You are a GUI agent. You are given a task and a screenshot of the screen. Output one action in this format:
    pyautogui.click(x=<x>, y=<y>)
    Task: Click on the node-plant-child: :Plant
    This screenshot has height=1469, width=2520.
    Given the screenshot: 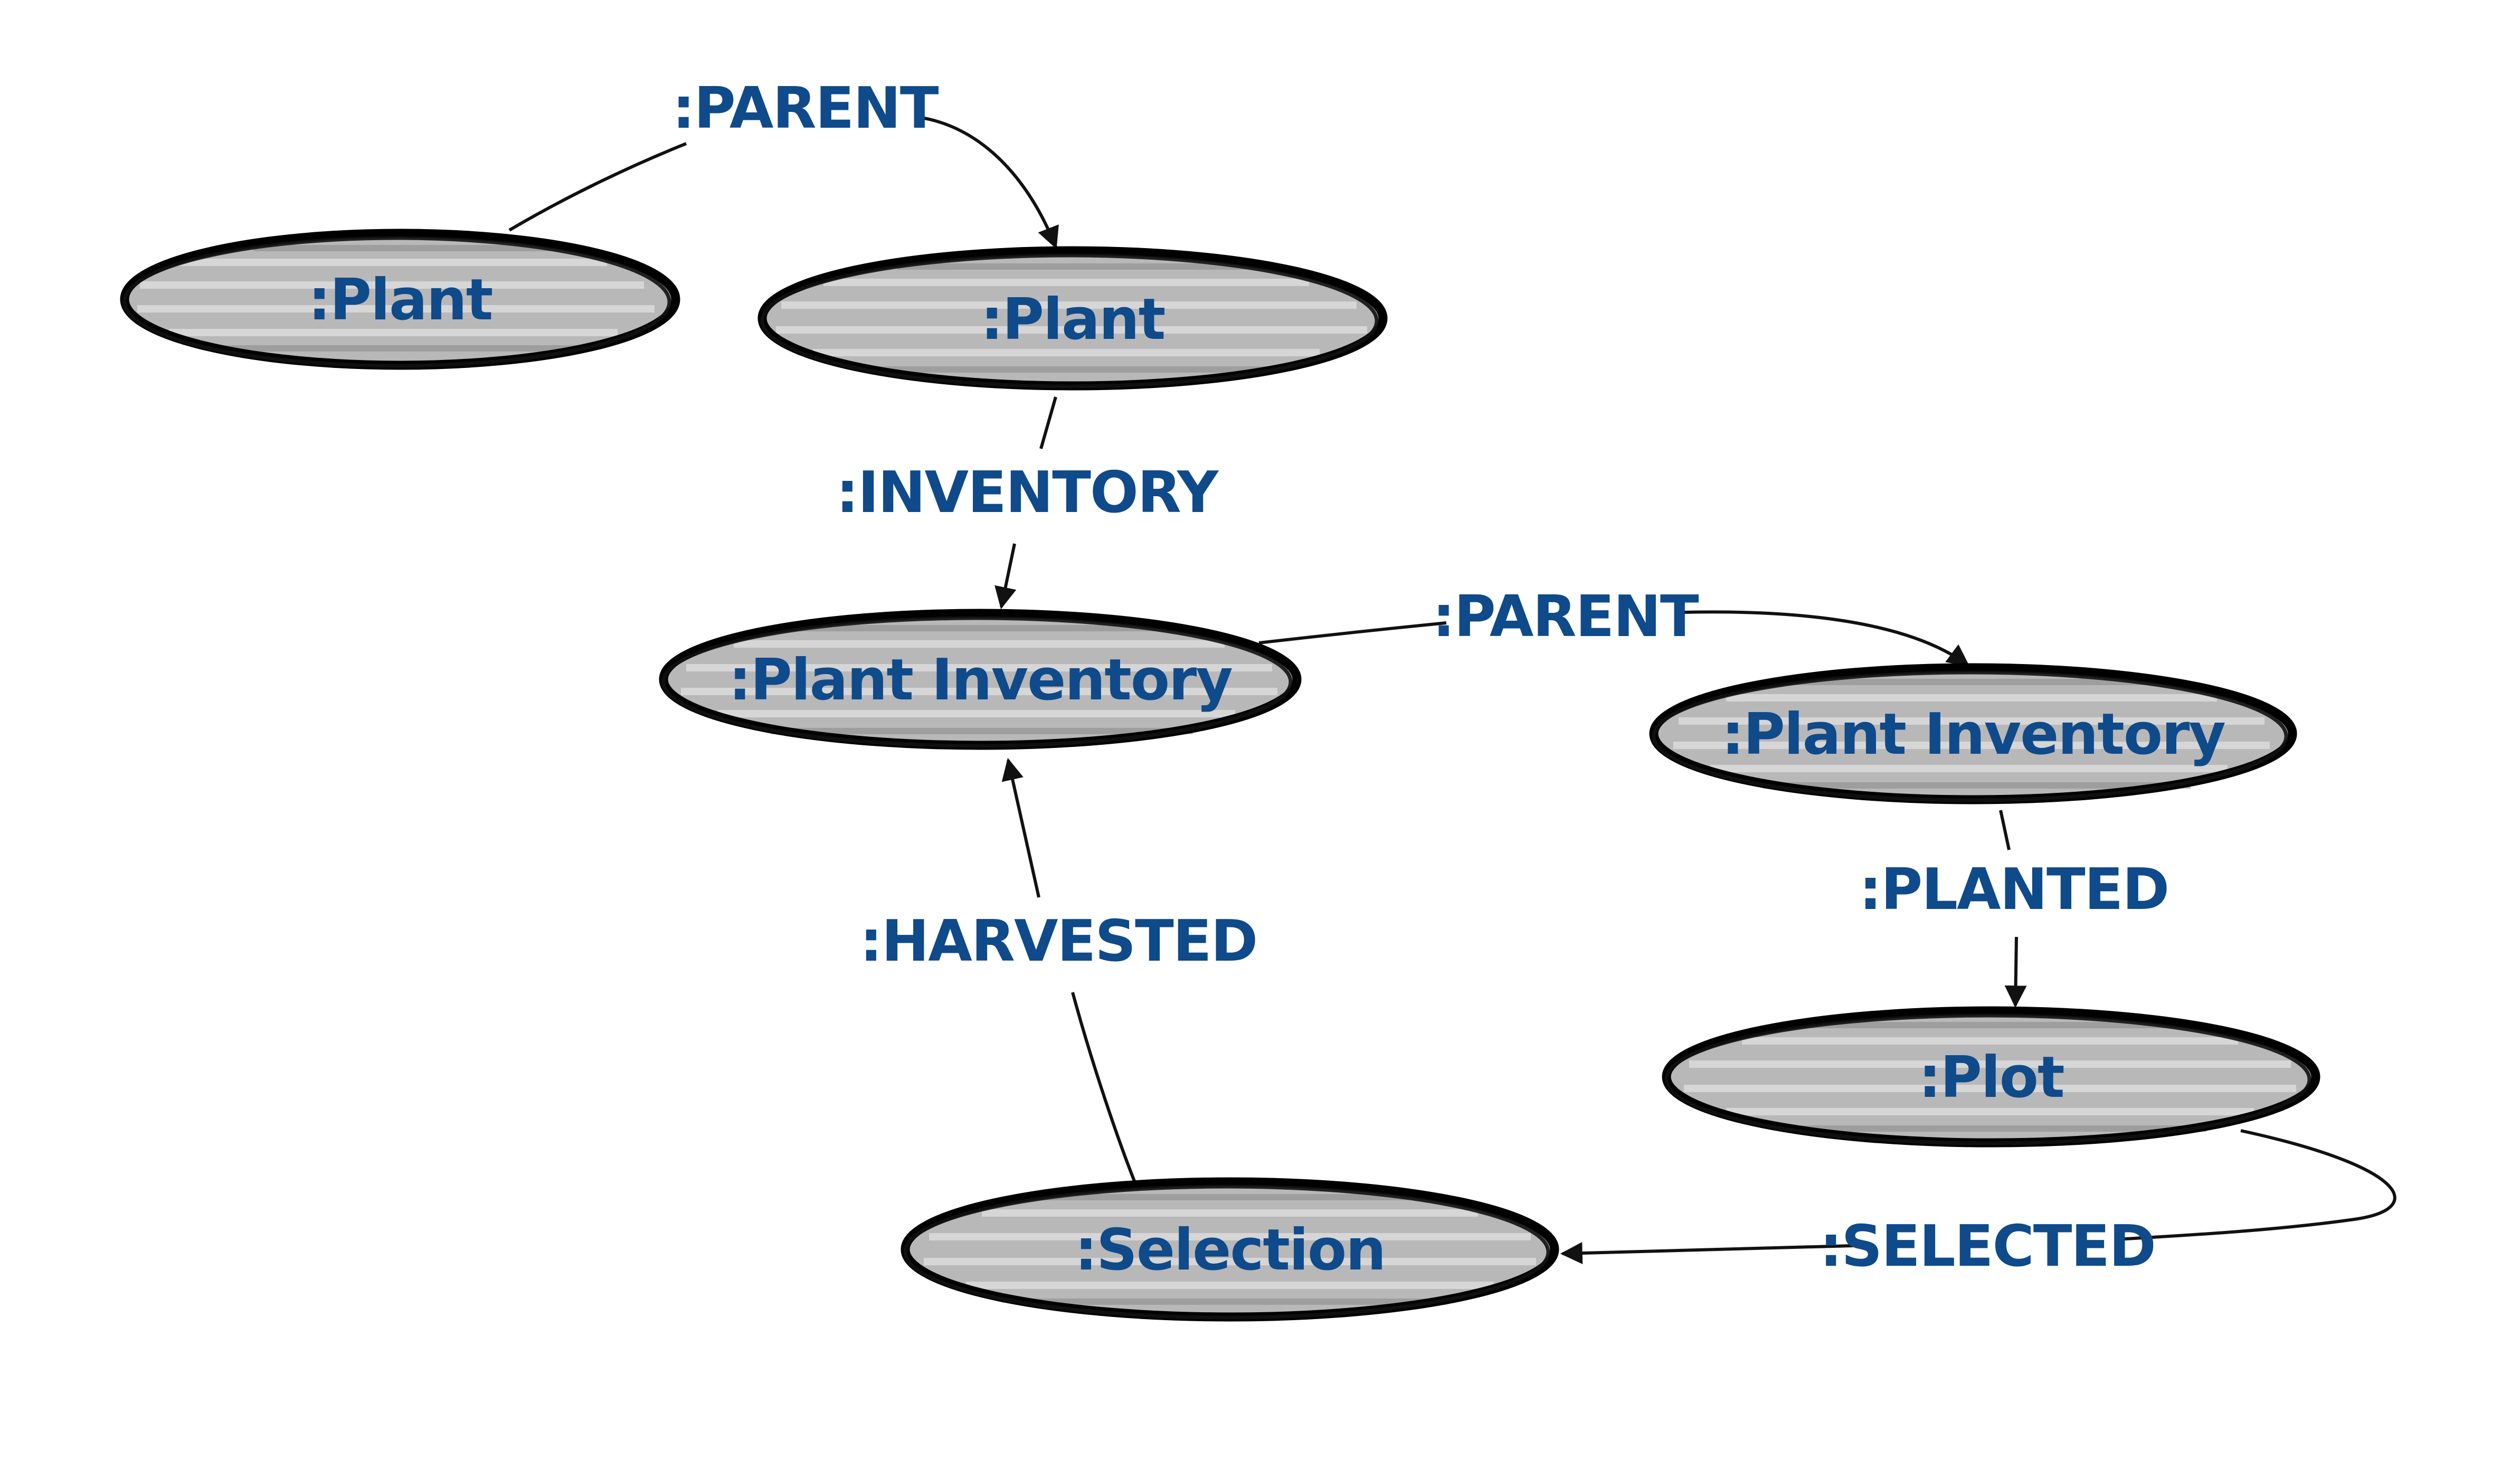 What is the action you would take?
    pyautogui.click(x=1072, y=318)
    